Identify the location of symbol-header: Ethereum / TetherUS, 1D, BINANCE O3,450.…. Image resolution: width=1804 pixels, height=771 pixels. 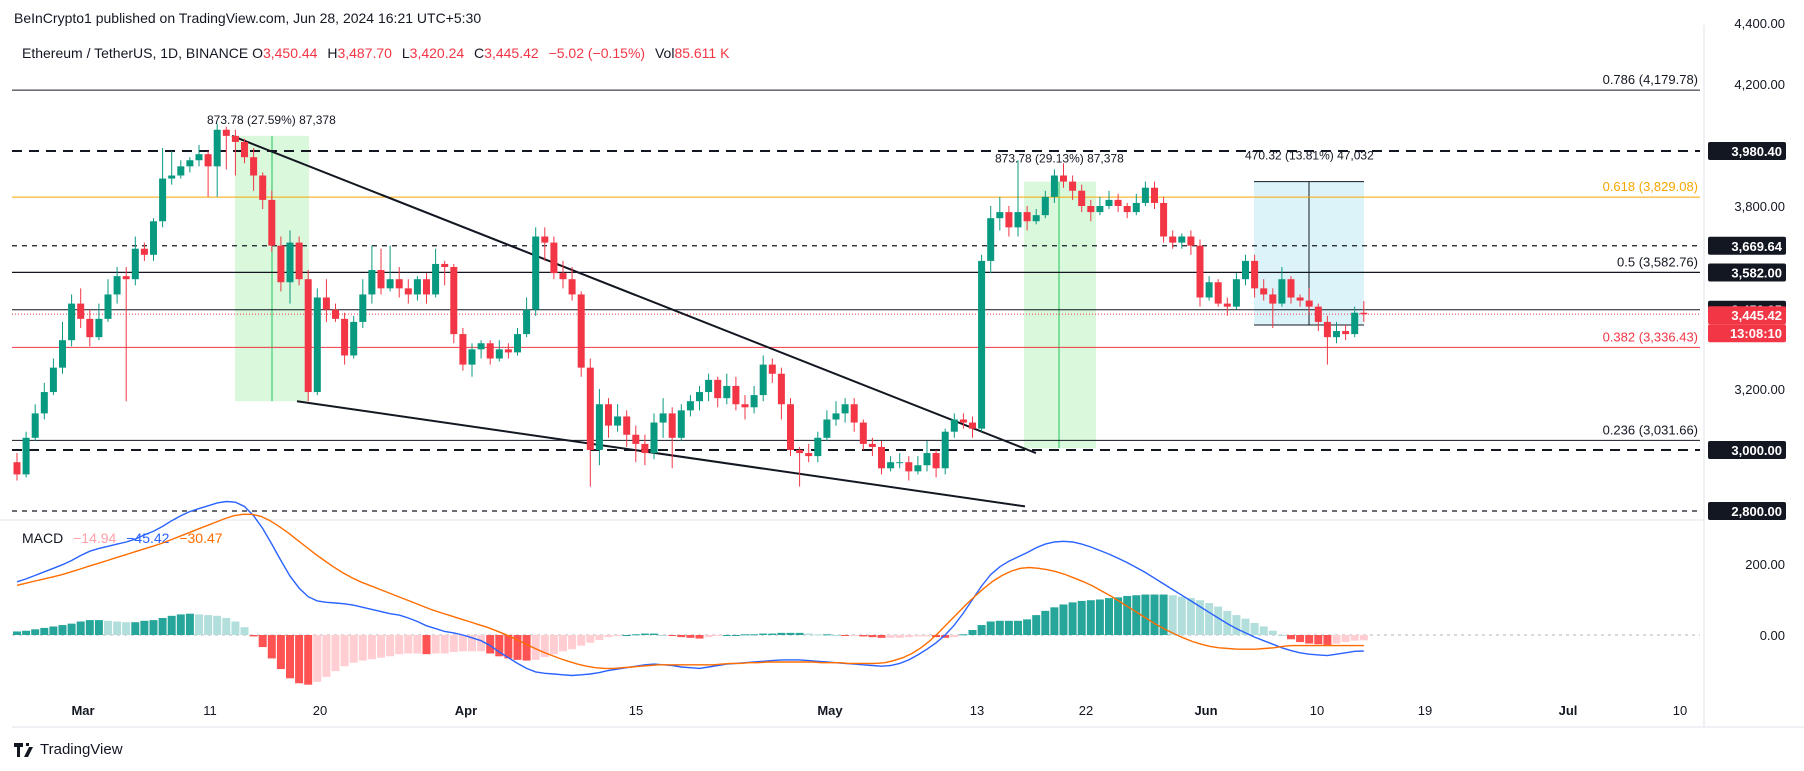
(378, 53).